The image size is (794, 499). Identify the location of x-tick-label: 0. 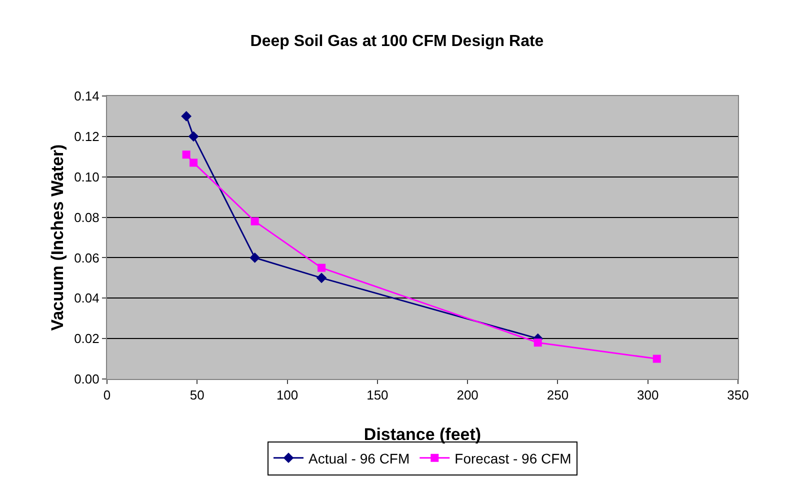
(107, 395).